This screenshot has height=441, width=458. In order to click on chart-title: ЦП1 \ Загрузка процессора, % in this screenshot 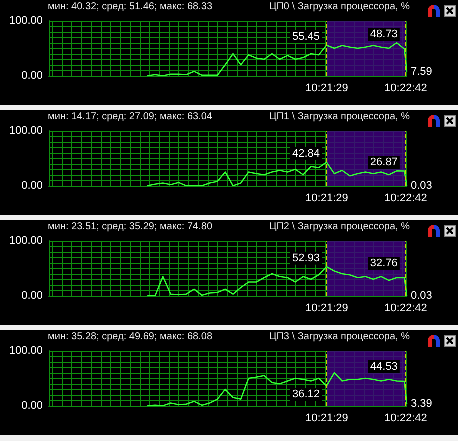, I will do `click(339, 117)`.